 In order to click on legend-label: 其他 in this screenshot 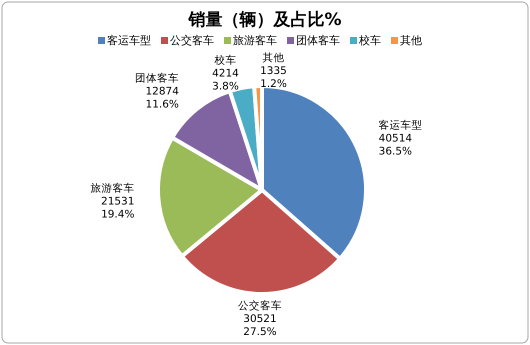, I will do `click(411, 40)`.